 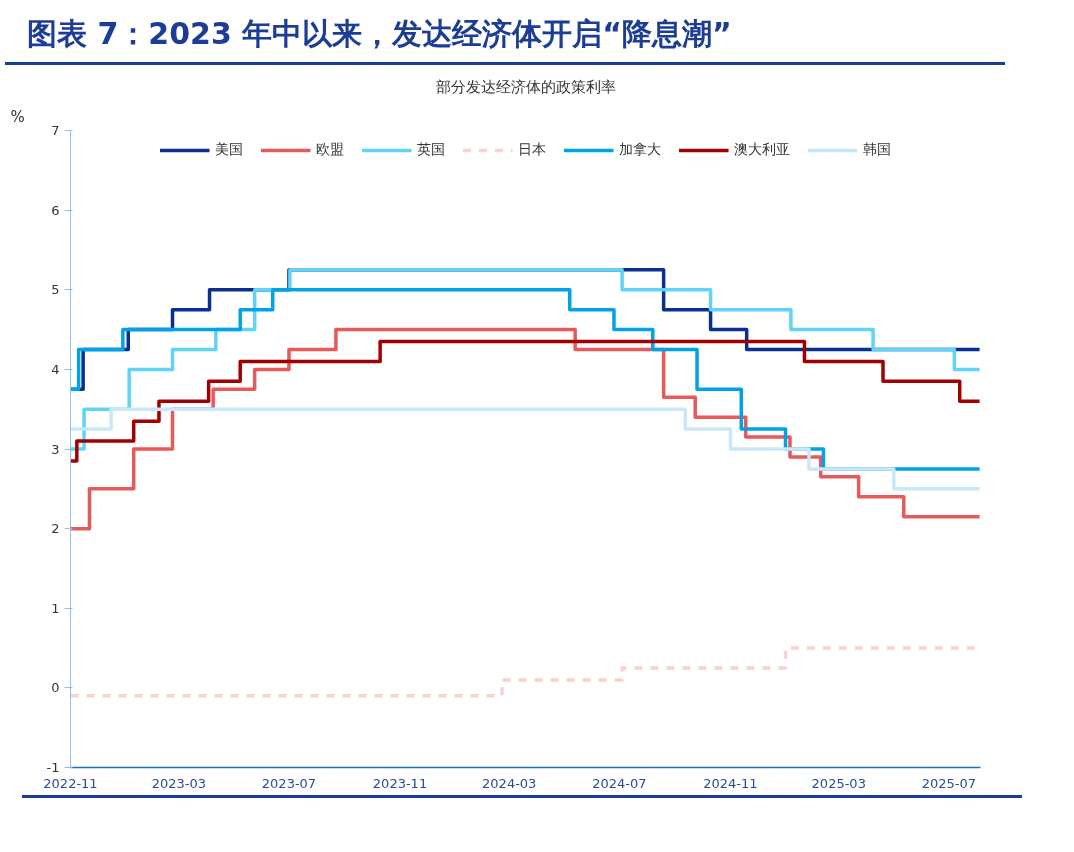 What do you see at coordinates (379, 34) in the screenshot?
I see `chart-title: 图表 7：2023 年中以来，发达经济体开启“降息潮”` at bounding box center [379, 34].